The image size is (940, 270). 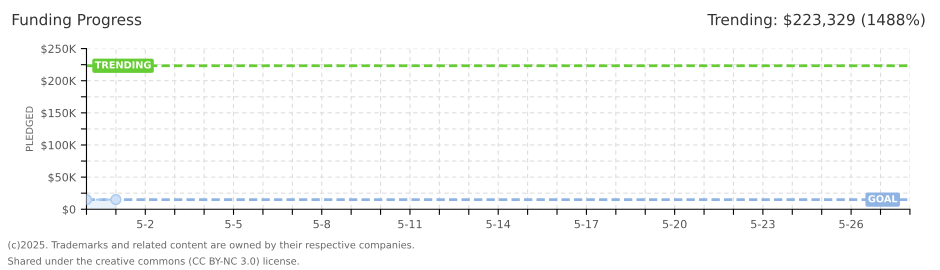 What do you see at coordinates (30, 129) in the screenshot?
I see `y-axis-title: PLEDGED` at bounding box center [30, 129].